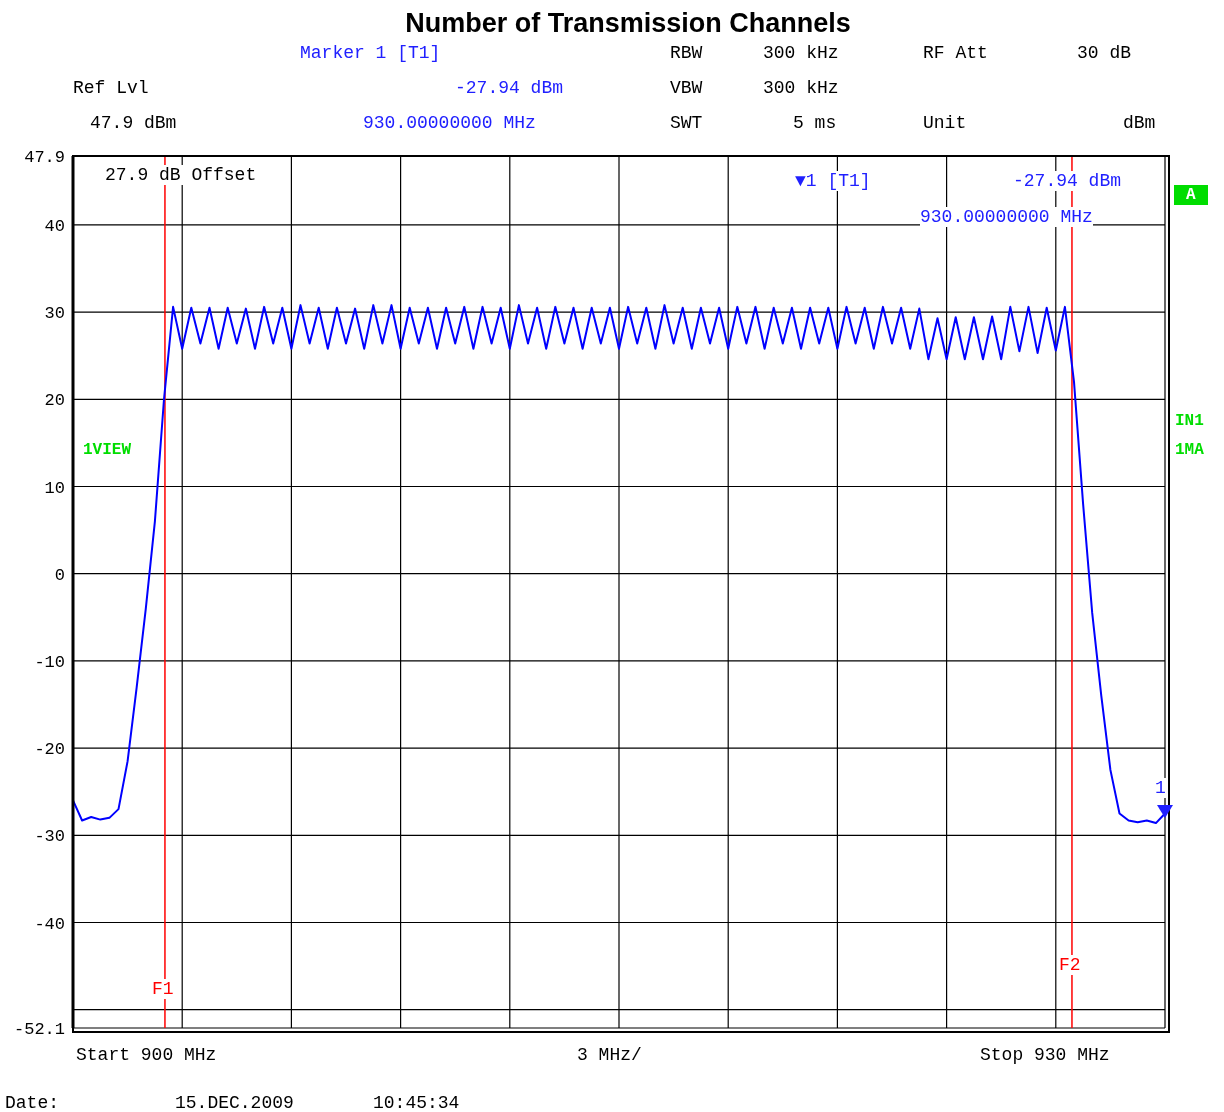 The width and height of the screenshot is (1224, 1112). Describe the element at coordinates (54, 488) in the screenshot. I see `y-tick-label: 10` at that location.